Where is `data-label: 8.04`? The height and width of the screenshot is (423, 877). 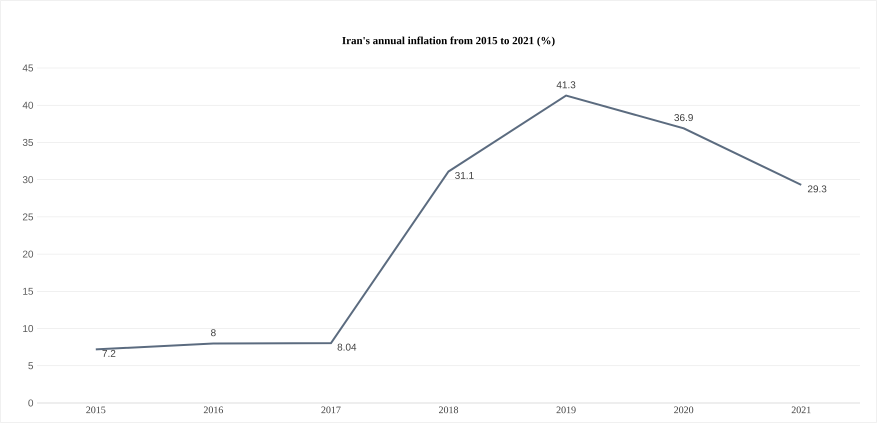
data-label: 8.04 is located at coordinates (347, 347).